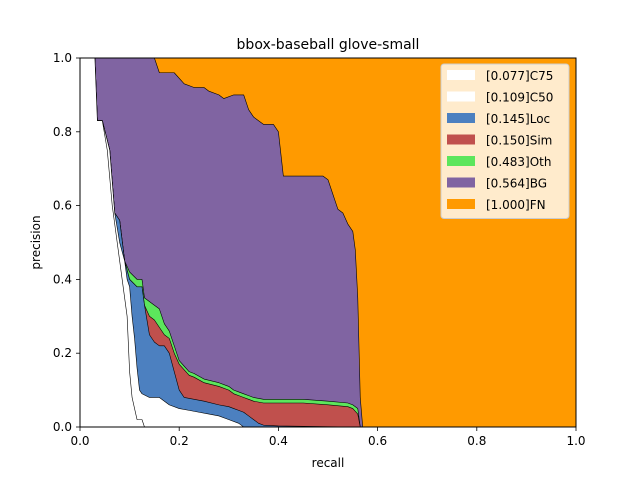  Describe the element at coordinates (461, 139) in the screenshot. I see `legend-swatch-sim` at that location.